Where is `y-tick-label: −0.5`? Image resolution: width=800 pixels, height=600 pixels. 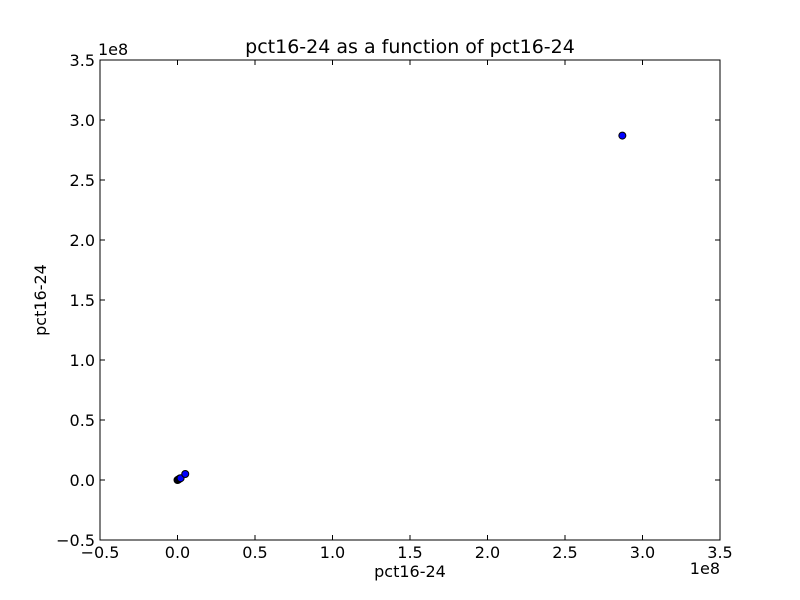 y-tick-label: −0.5 is located at coordinates (75, 540).